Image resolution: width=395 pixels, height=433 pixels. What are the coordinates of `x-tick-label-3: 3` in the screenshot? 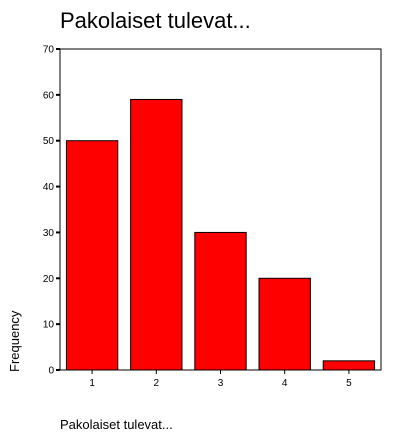 It's located at (221, 383).